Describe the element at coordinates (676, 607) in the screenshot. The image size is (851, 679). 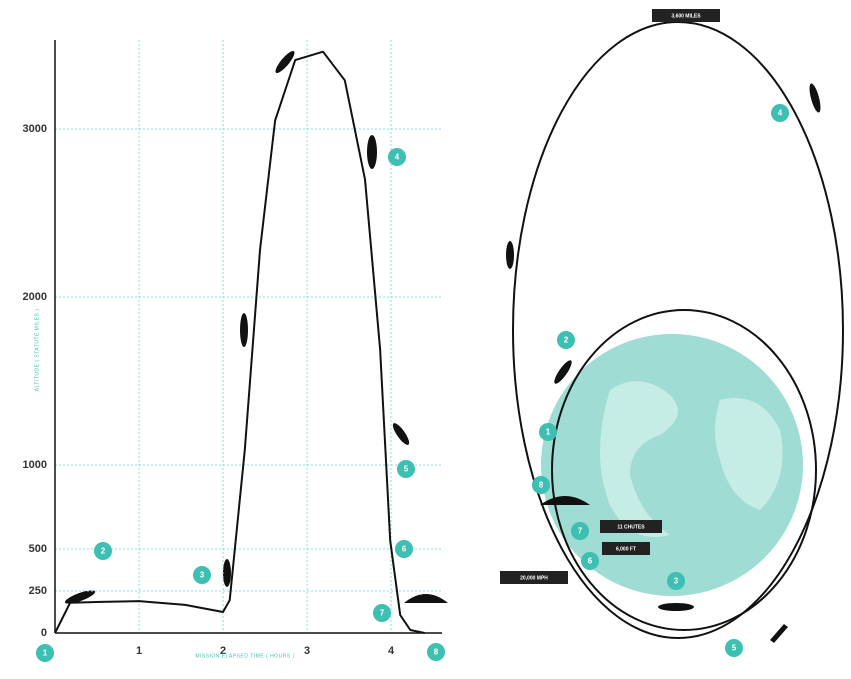
I see `capsule-icon` at that location.